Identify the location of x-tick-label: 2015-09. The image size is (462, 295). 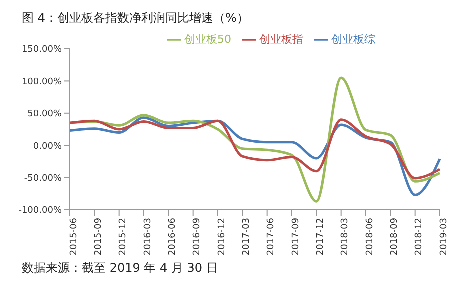
(99, 237).